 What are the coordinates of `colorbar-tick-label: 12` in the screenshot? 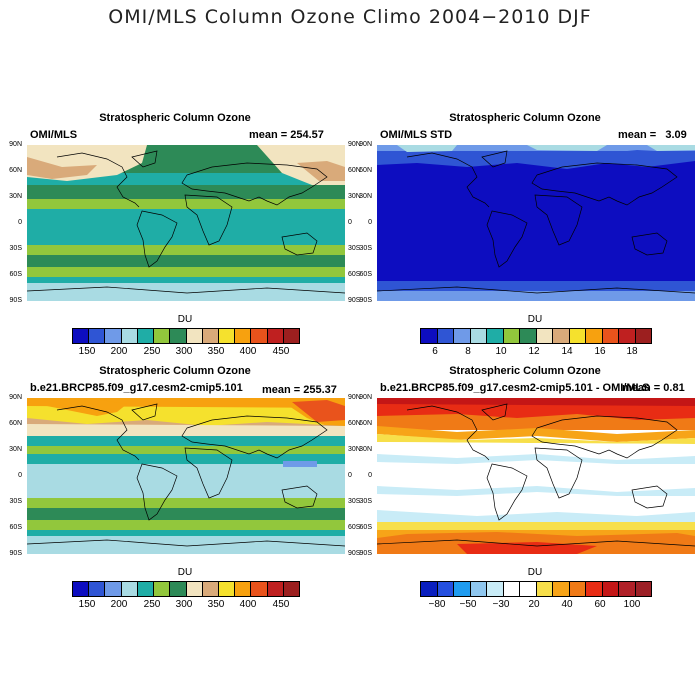 It's located at (534, 351).